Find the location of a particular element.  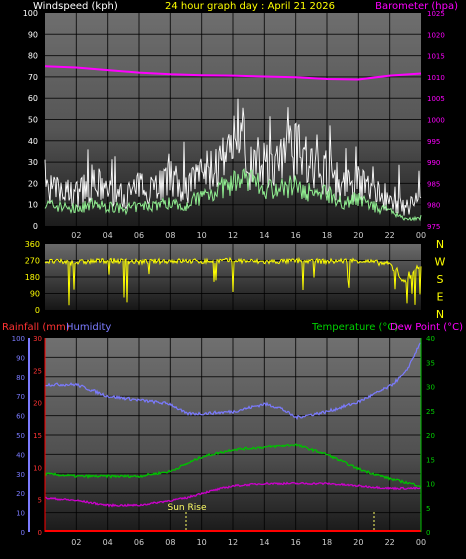

rainfall-tick-label: 10 is located at coordinates (37, 468).